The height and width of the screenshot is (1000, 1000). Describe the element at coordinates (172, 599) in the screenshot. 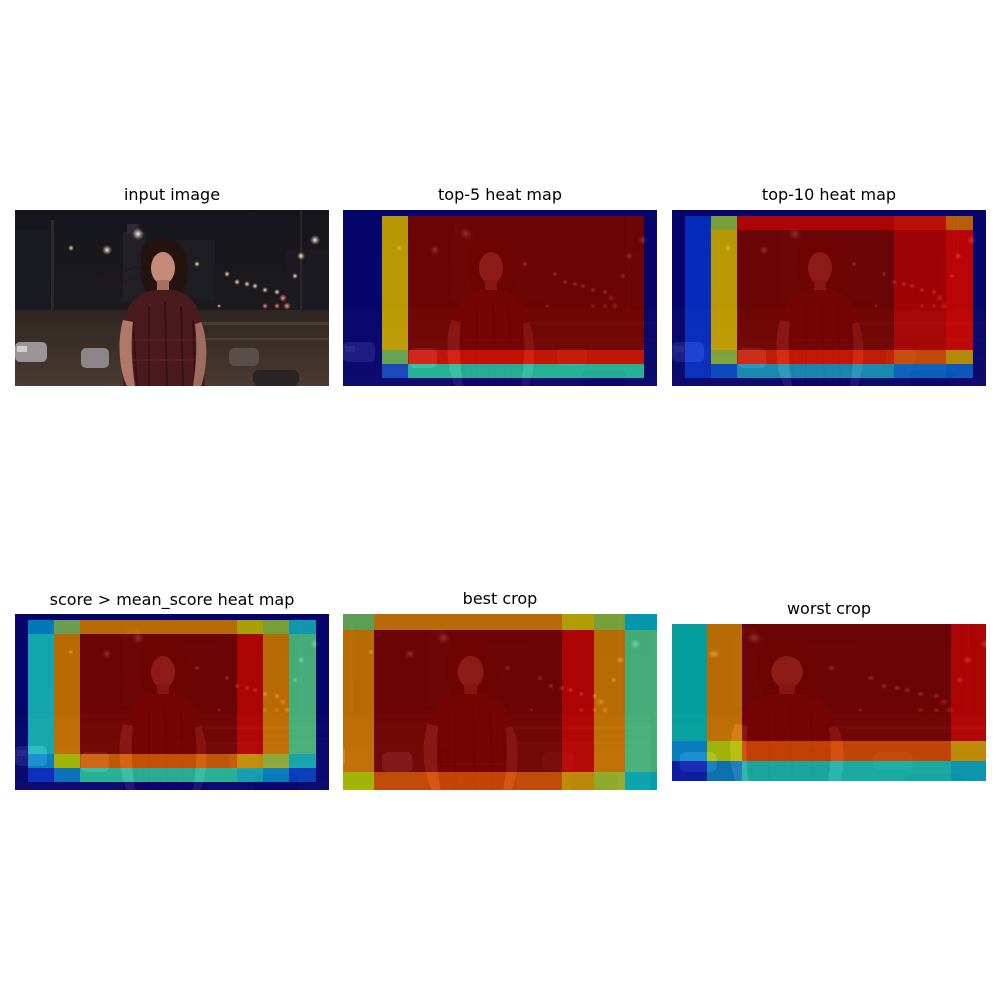

I see `panel-title-mean-score: score > mean_score heat map` at that location.